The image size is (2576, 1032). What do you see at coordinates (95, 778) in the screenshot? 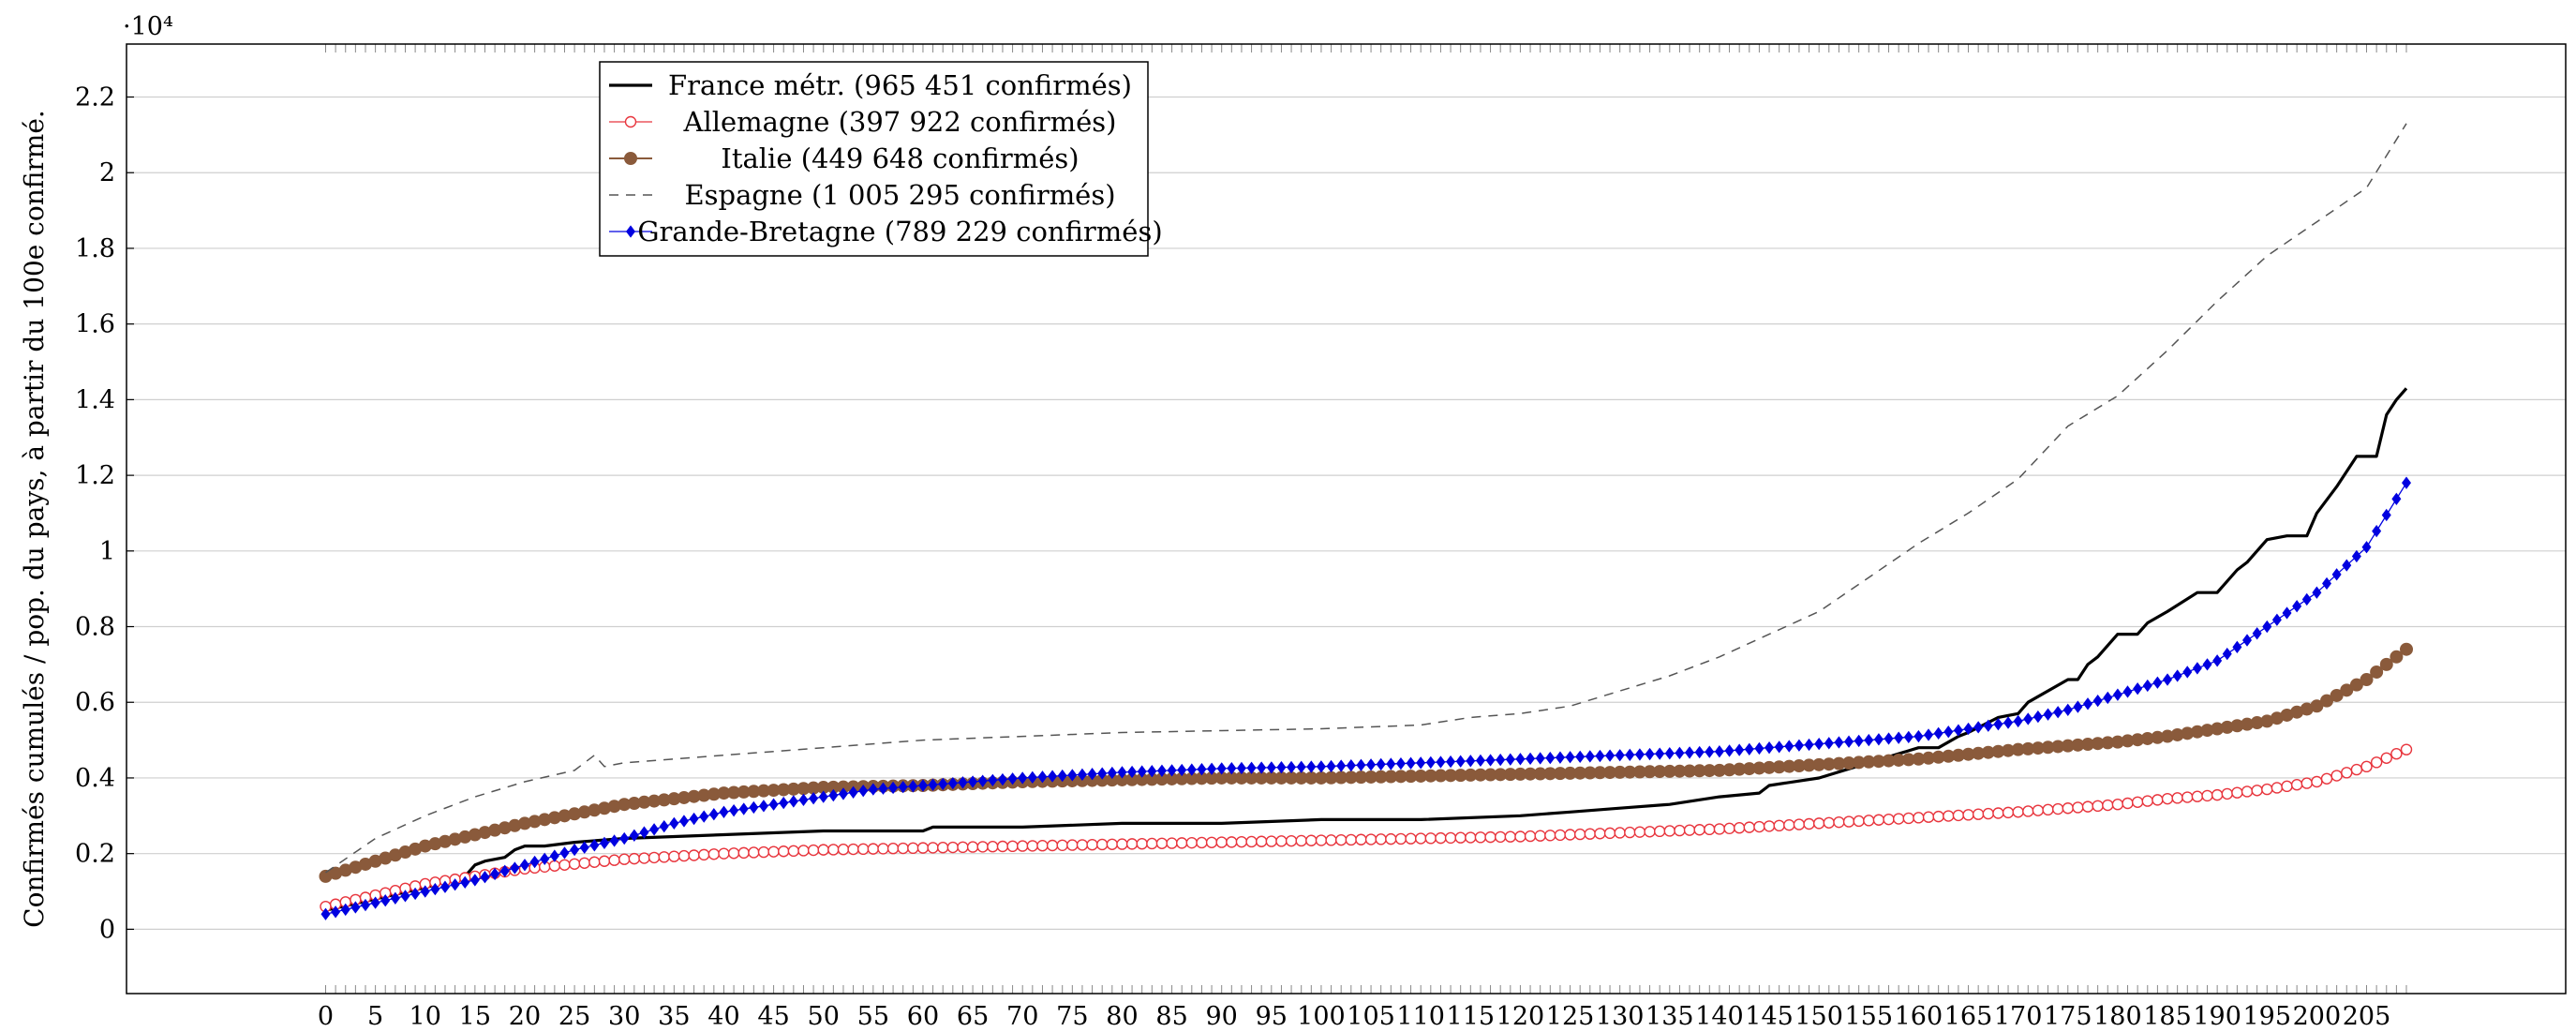
I see `y-tick-label: 0.4` at bounding box center [95, 778].